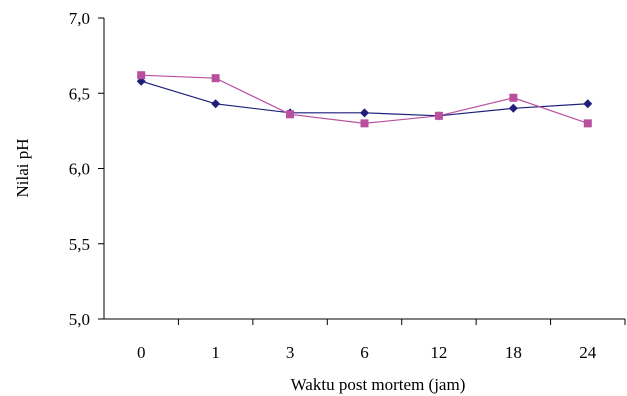  Describe the element at coordinates (22, 167) in the screenshot. I see `y-axis-title: Nilai pH` at that location.